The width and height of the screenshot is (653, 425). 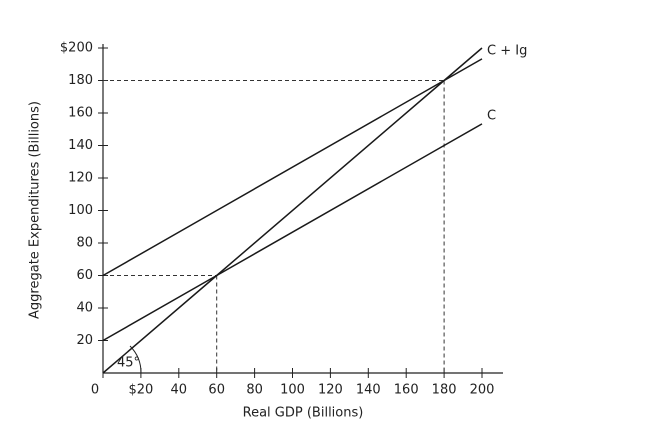 What do you see at coordinates (80, 178) in the screenshot?
I see `y-tick-label: 120` at bounding box center [80, 178].